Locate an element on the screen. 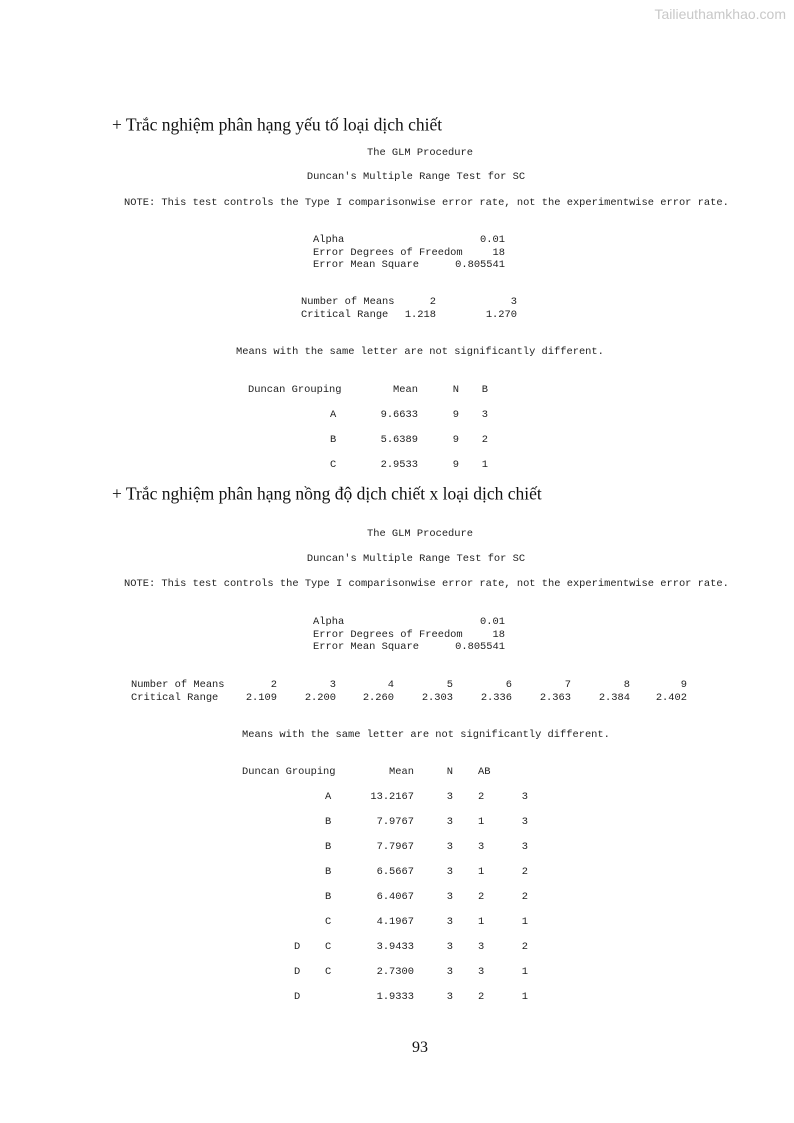 The height and width of the screenshot is (1123, 794). mean-value: 7.7967 is located at coordinates (395, 847).